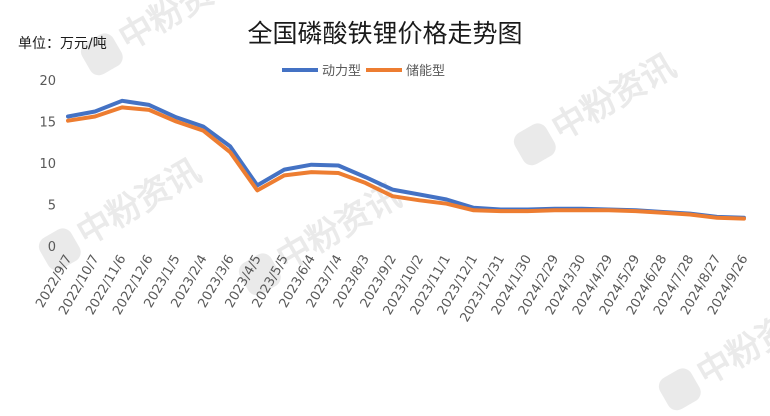  I want to click on chart-title: 全国磷酸铁锂价格走势图, so click(384, 33).